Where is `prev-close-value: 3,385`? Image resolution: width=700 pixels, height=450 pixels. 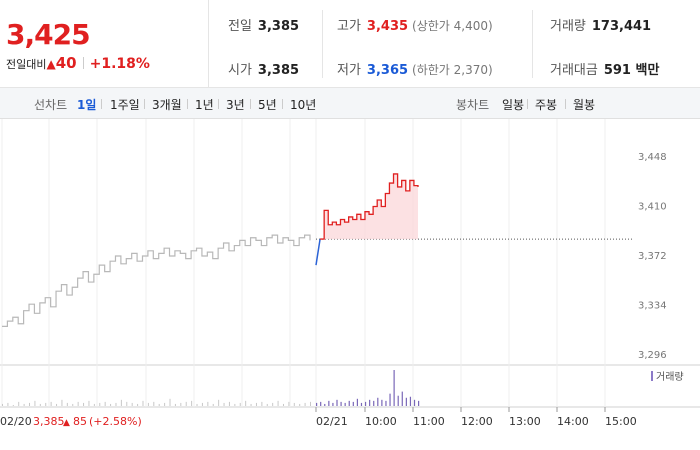
prev-close-value: 3,385 is located at coordinates (278, 26).